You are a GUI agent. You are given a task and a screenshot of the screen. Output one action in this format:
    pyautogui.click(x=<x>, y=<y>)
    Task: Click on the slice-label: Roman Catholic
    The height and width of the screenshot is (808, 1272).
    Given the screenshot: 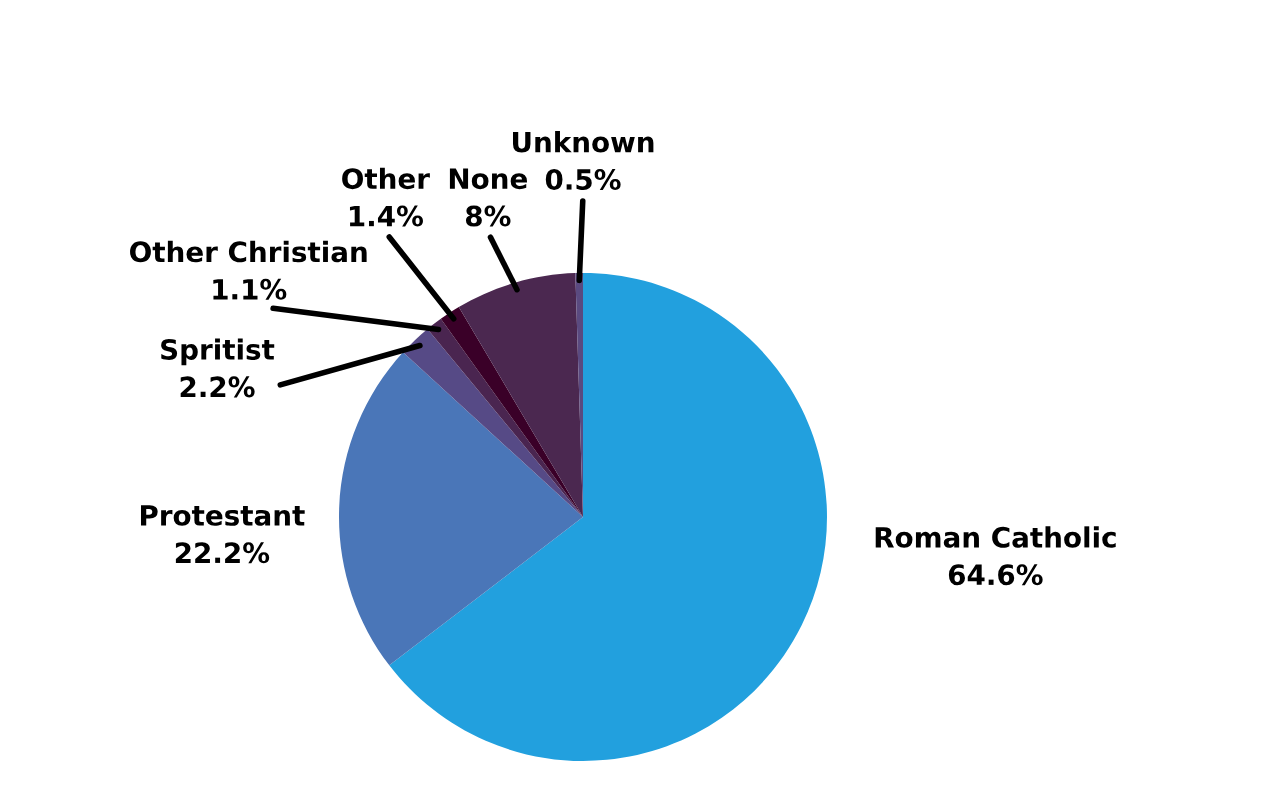 What is the action you would take?
    pyautogui.click(x=995, y=537)
    